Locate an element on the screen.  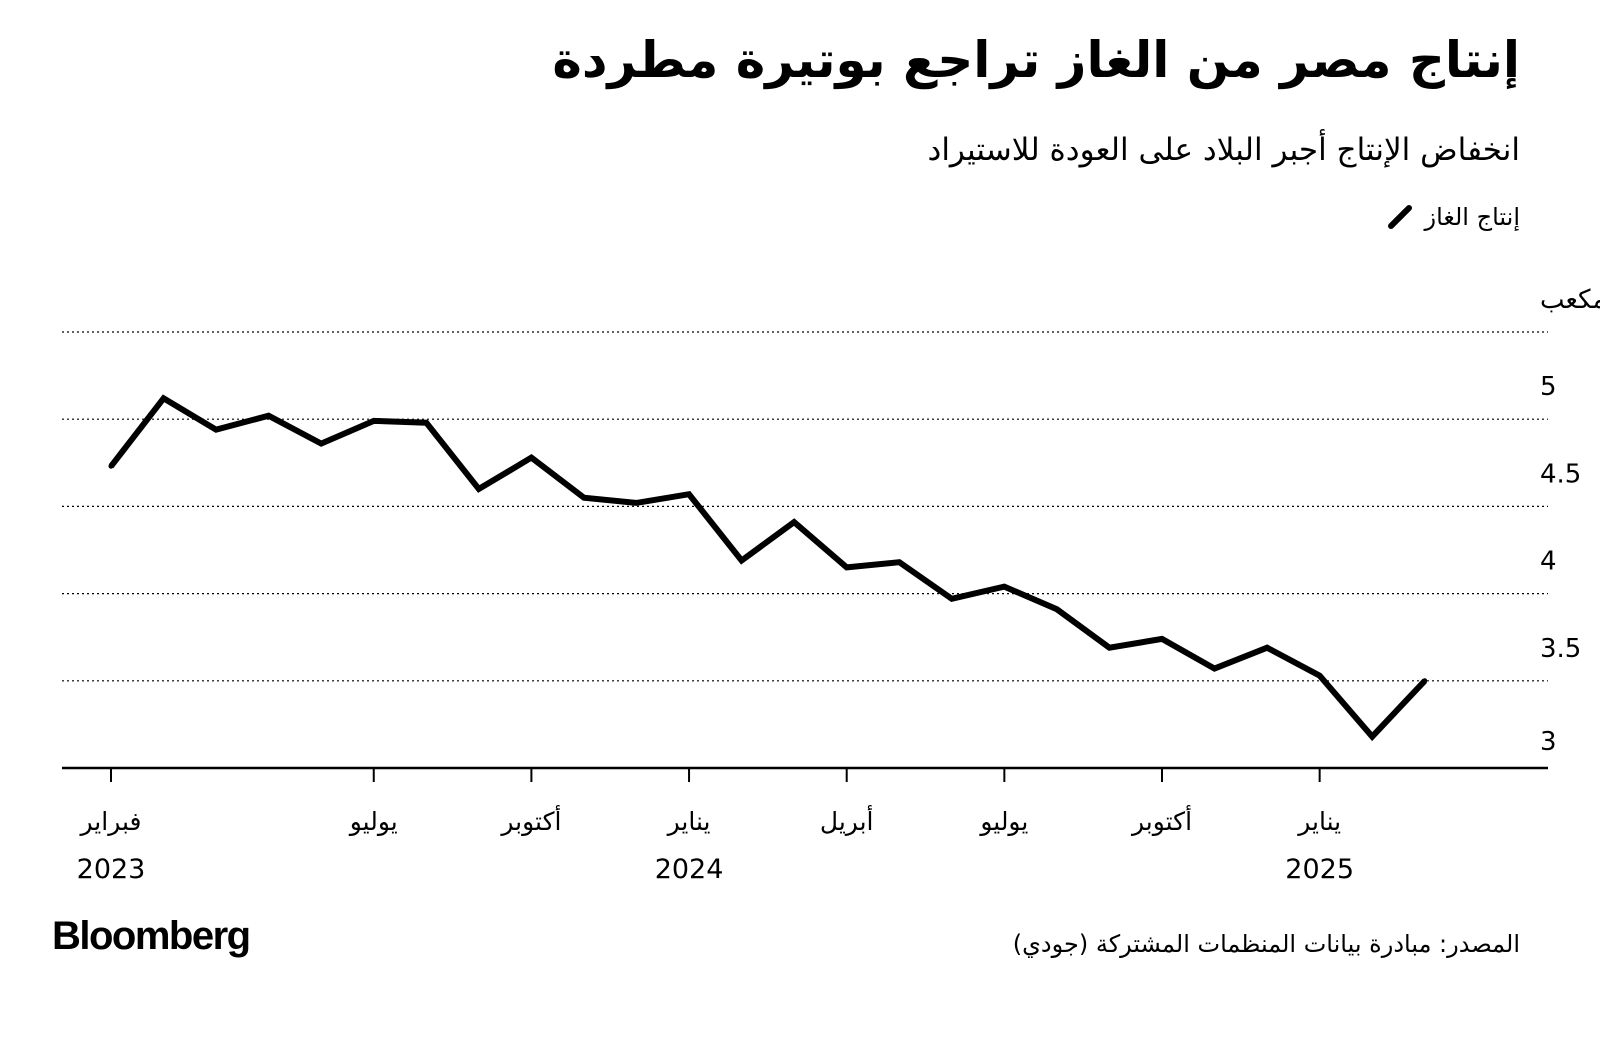
legend: إنتاج الغاز is located at coordinates (1453, 217).